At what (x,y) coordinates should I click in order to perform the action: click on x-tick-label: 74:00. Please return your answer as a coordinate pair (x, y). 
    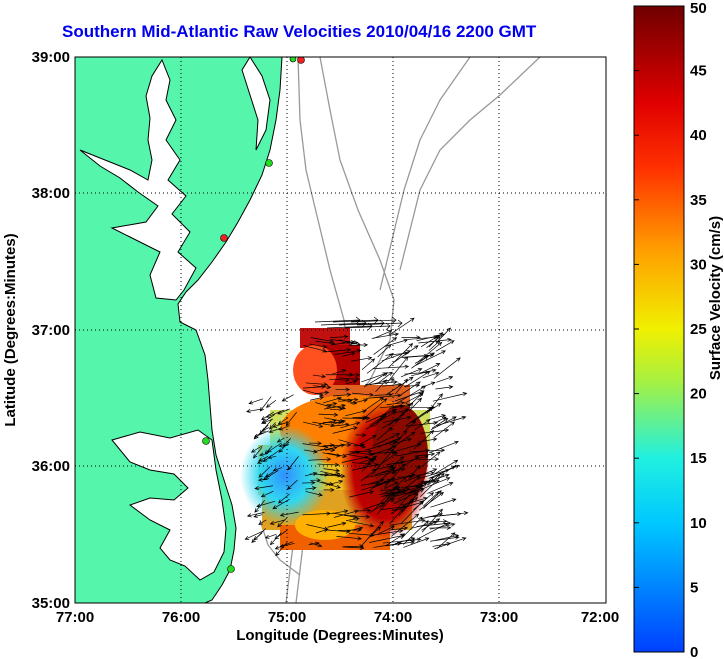
    Looking at the image, I should click on (393, 617).